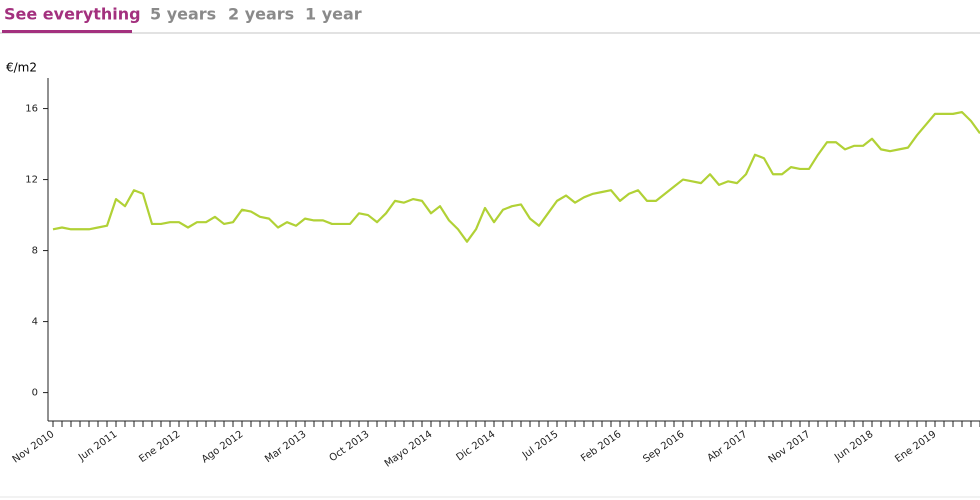  I want to click on y-tick-label: 8, so click(35, 251).